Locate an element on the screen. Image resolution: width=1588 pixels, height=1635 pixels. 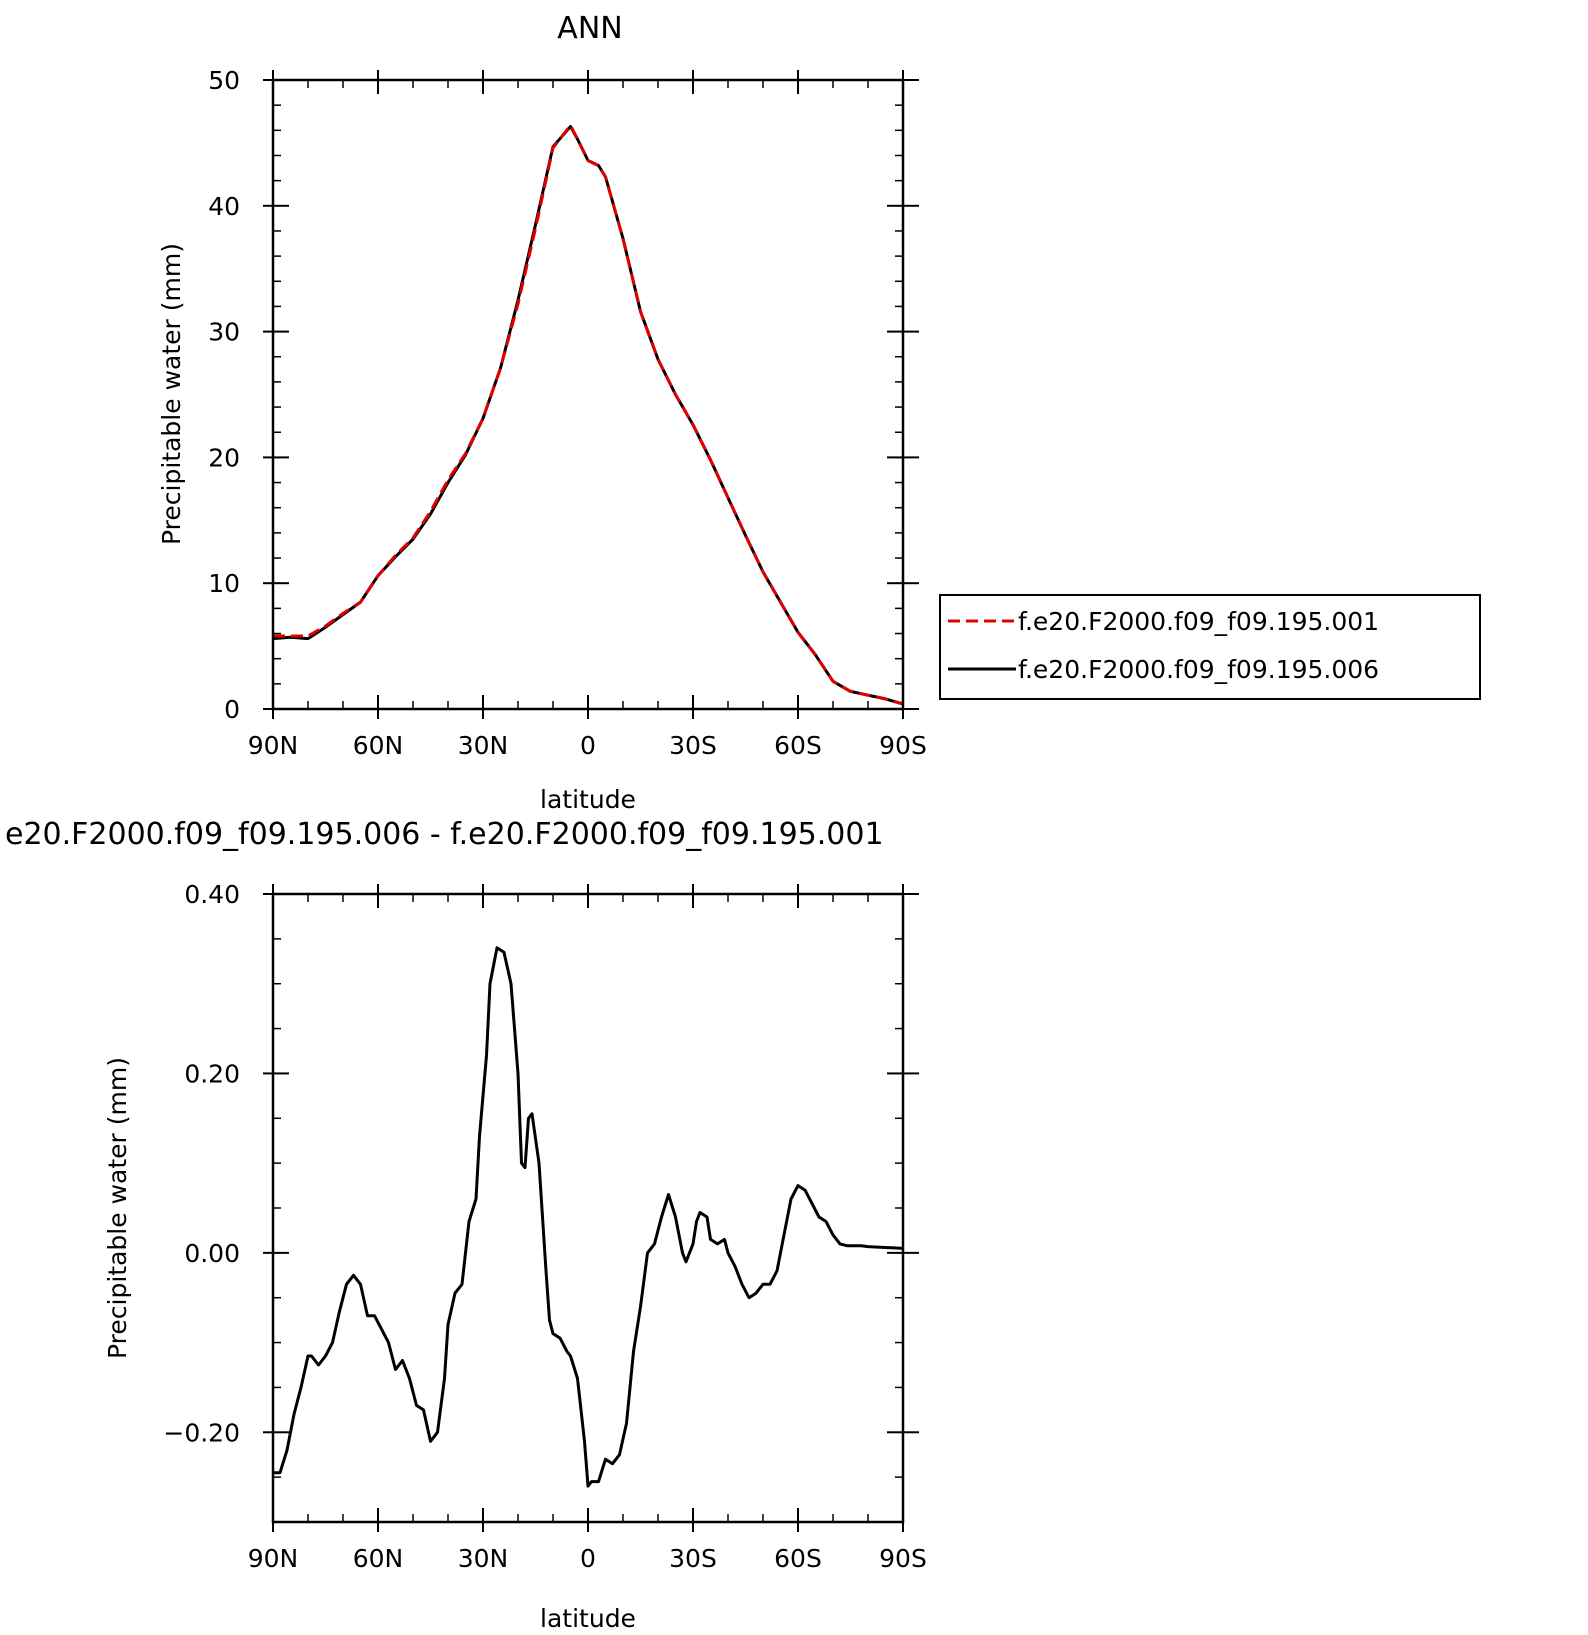
bottom-x-tick-label: 60N is located at coordinates (378, 1558).